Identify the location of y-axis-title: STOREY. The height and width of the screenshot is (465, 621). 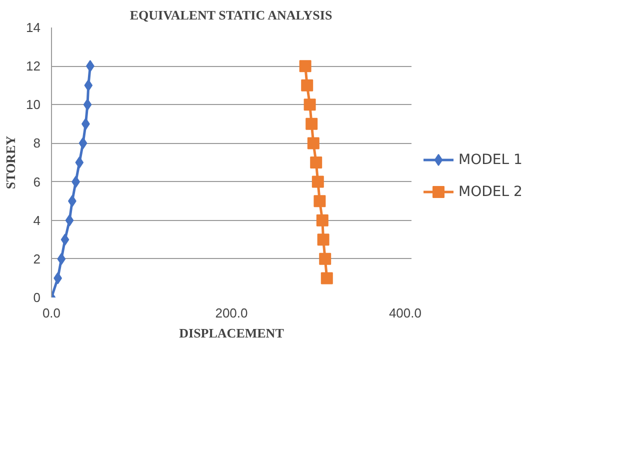
(10, 162).